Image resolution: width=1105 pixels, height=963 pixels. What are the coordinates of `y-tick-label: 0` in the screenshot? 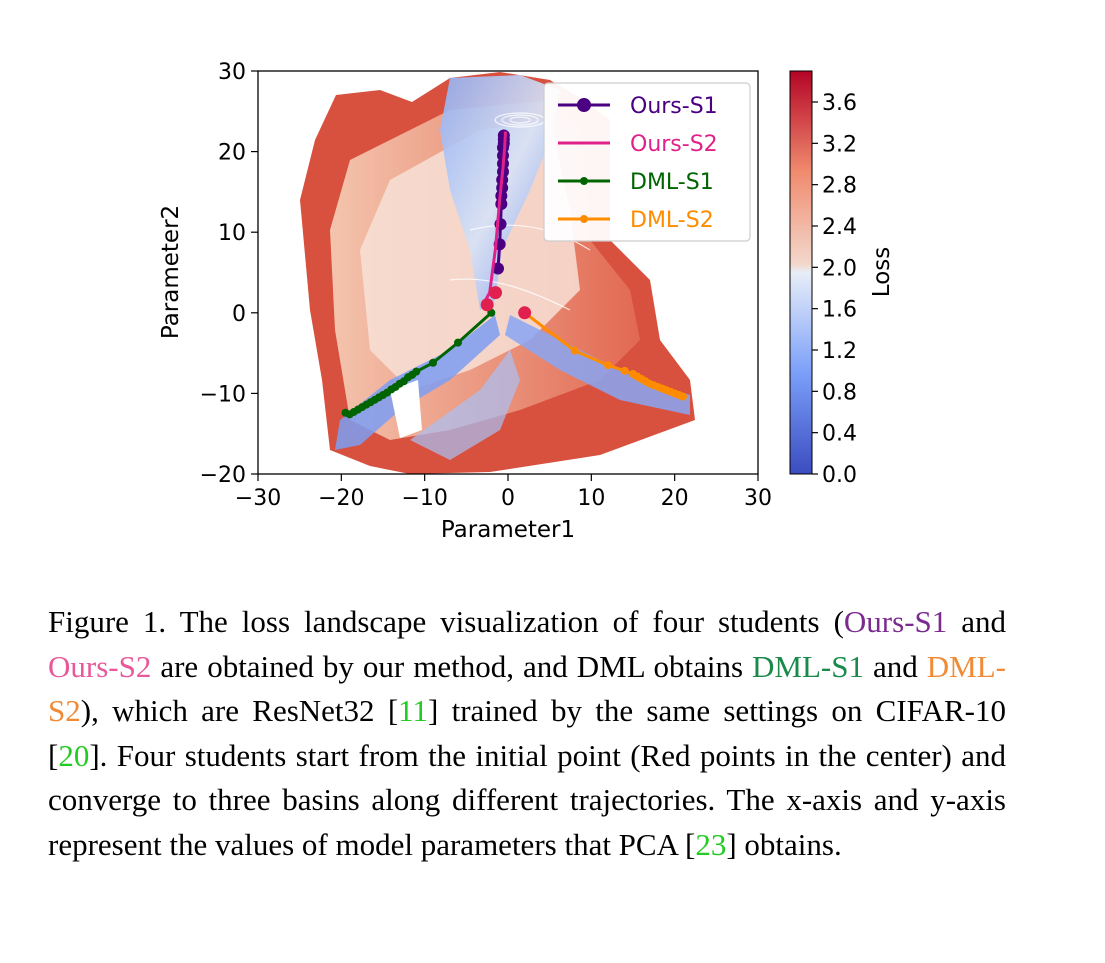 It's located at (239, 314).